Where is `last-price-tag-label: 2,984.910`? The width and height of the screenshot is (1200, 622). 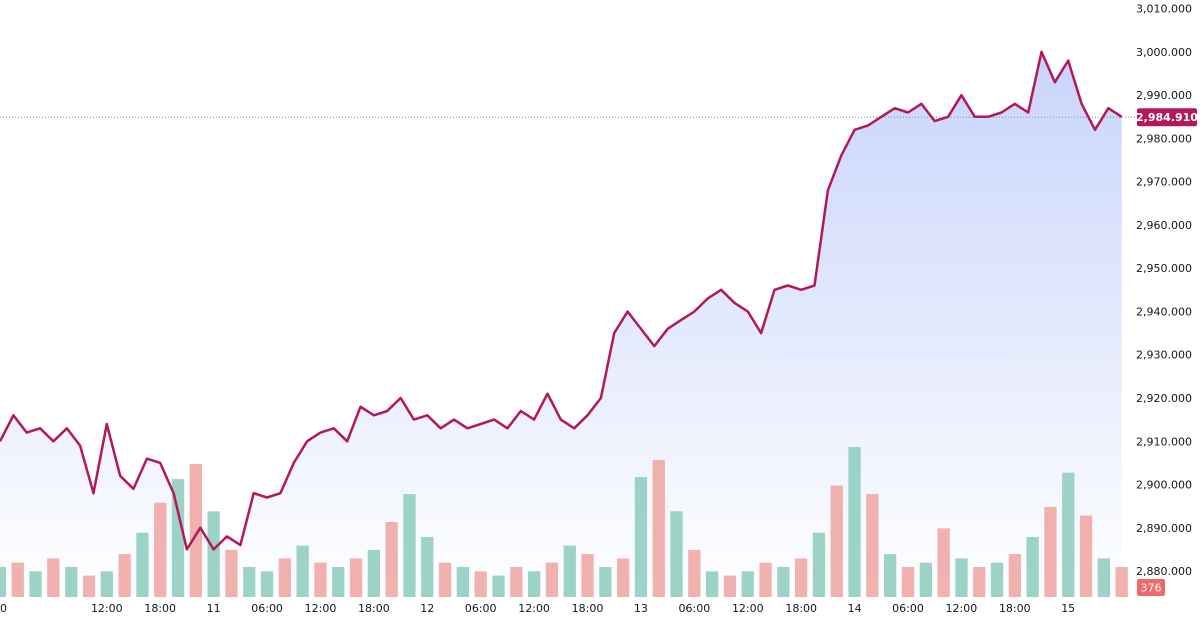
last-price-tag-label: 2,984.910 is located at coordinates (1167, 117).